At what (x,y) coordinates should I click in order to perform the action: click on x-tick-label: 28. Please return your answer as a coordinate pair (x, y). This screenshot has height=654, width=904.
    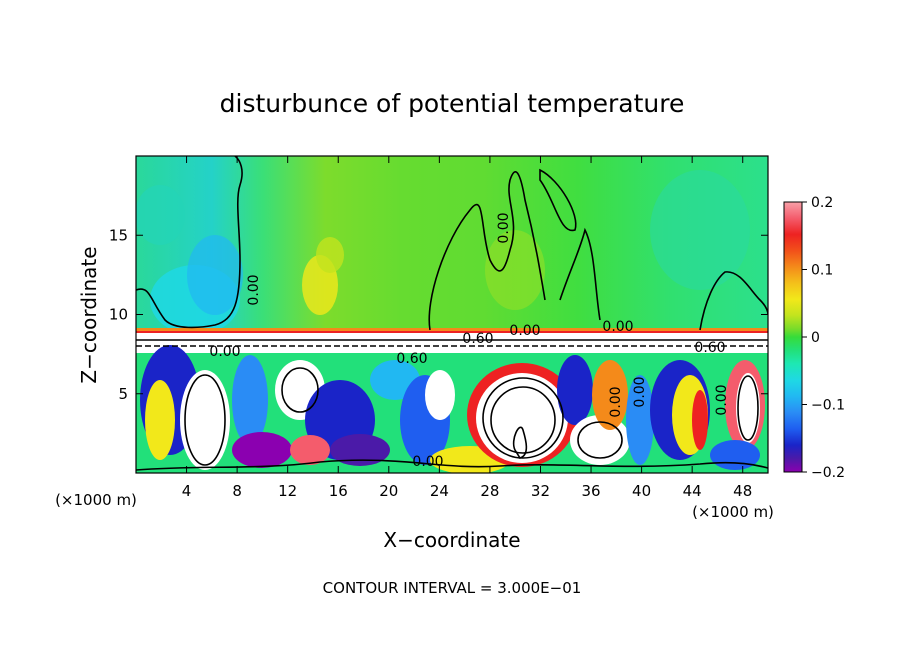
    Looking at the image, I should click on (489, 491).